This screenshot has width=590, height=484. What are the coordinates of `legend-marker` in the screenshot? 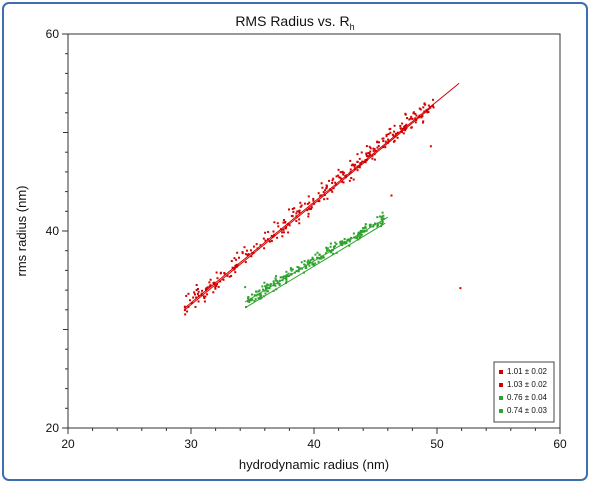 It's located at (501, 398).